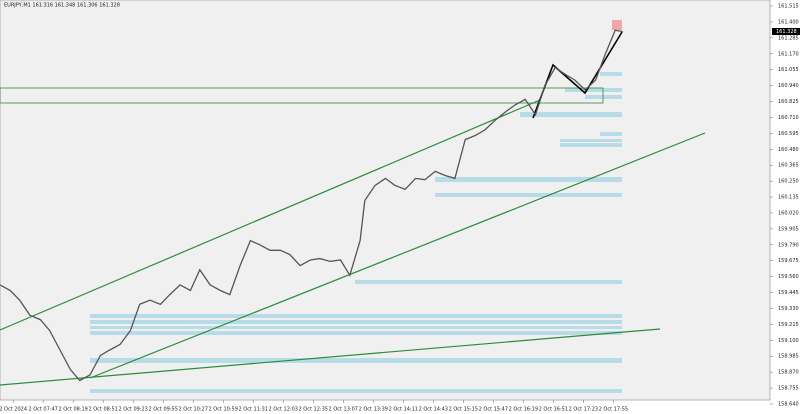  Describe the element at coordinates (463, 410) in the screenshot. I see `x-tick-label: 2 Oct 15:15` at that location.